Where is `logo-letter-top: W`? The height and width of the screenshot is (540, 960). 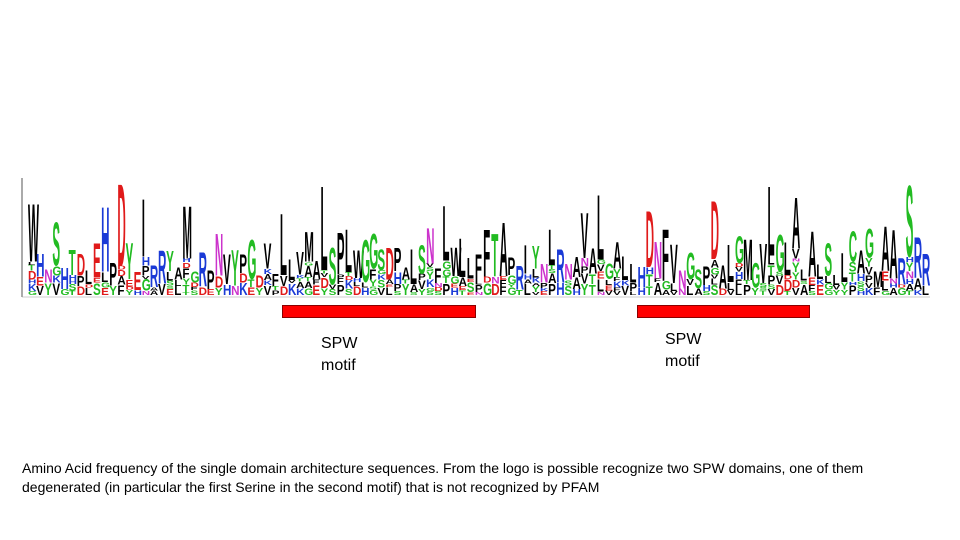 logo-letter-top: W is located at coordinates (358, 265).